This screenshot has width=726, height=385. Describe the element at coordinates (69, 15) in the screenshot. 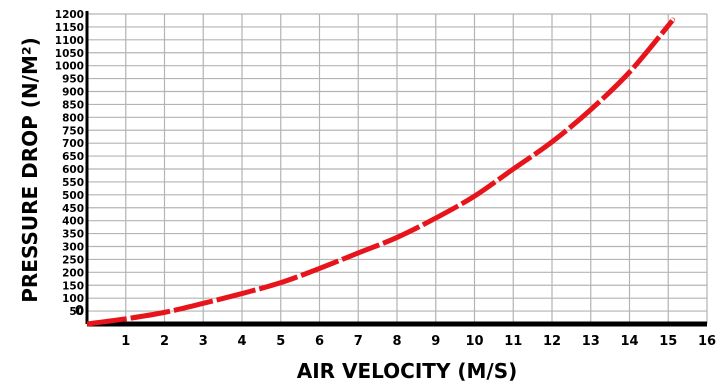

I see `y-tick-label: 1200` at that location.